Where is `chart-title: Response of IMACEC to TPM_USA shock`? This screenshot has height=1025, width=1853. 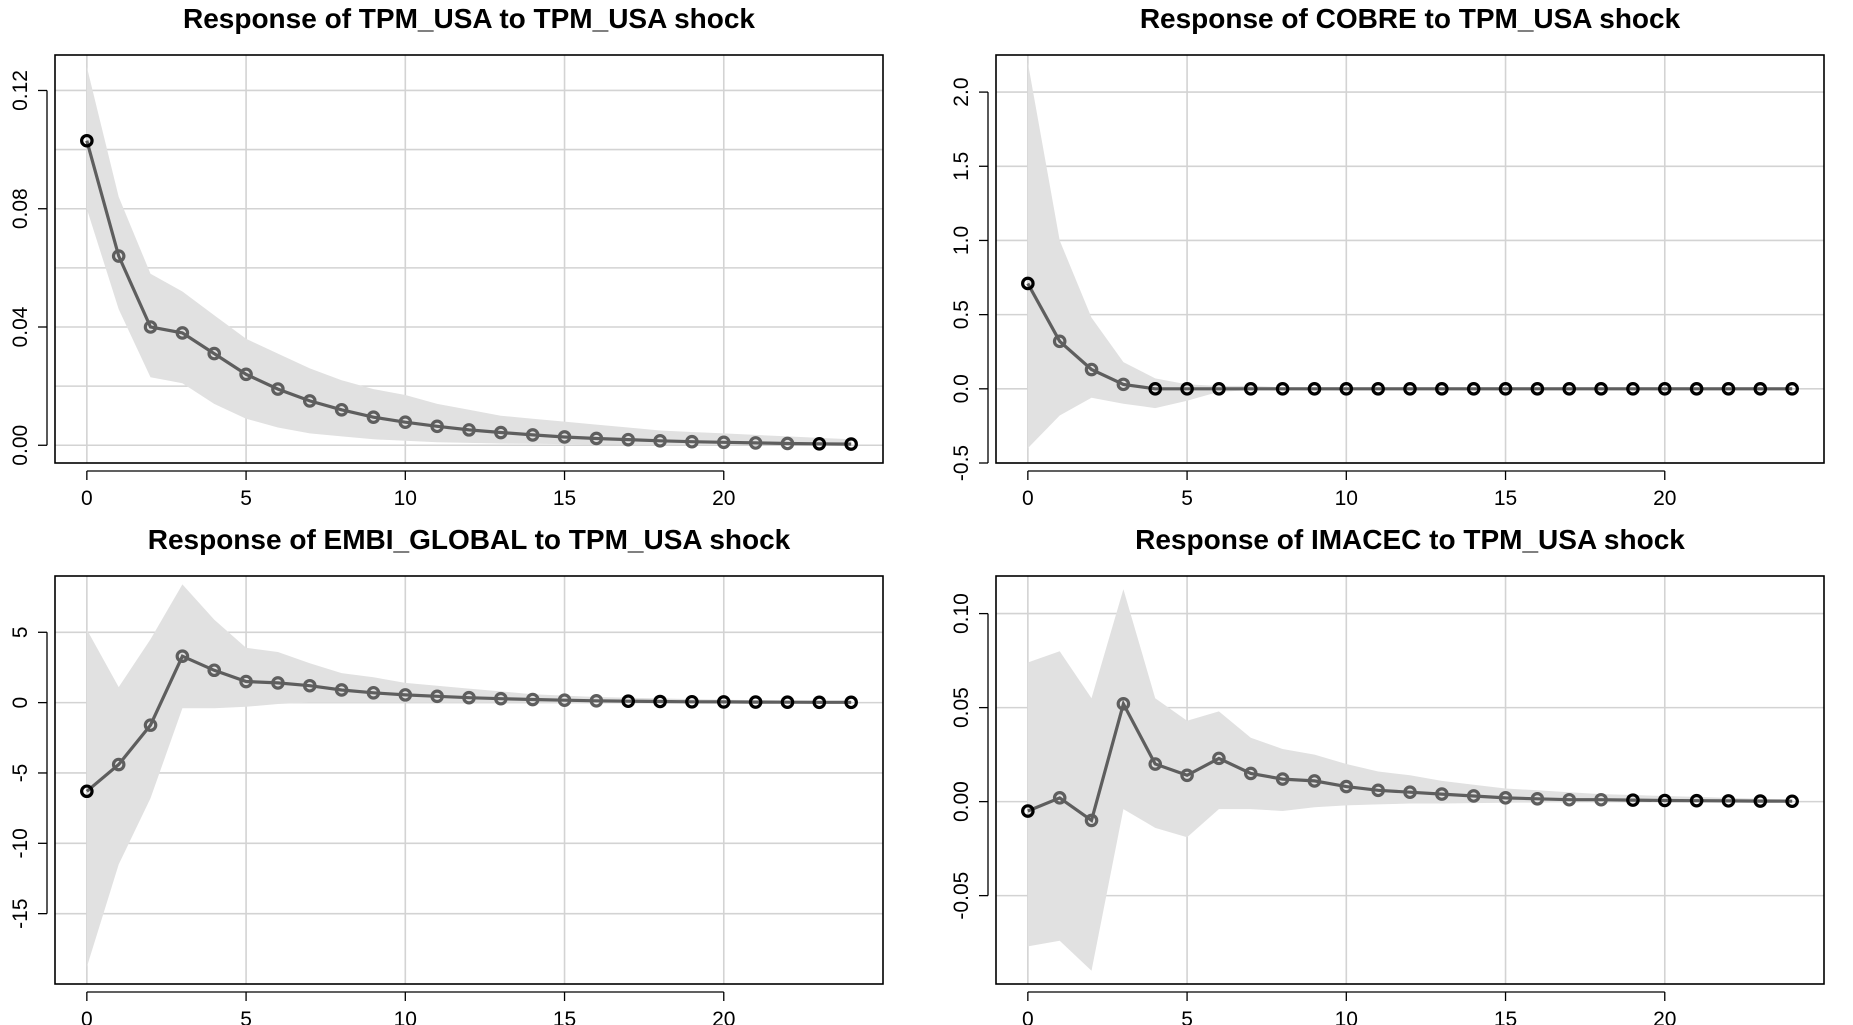 chart-title: Response of IMACEC to TPM_USA shock is located at coordinates (1410, 539).